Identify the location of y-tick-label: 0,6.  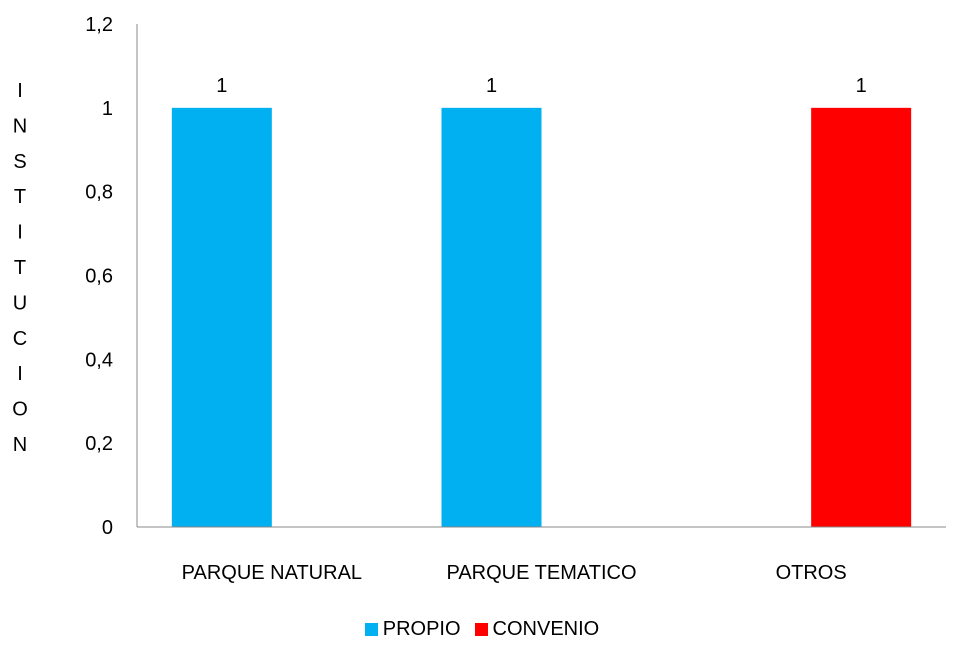
(99, 277).